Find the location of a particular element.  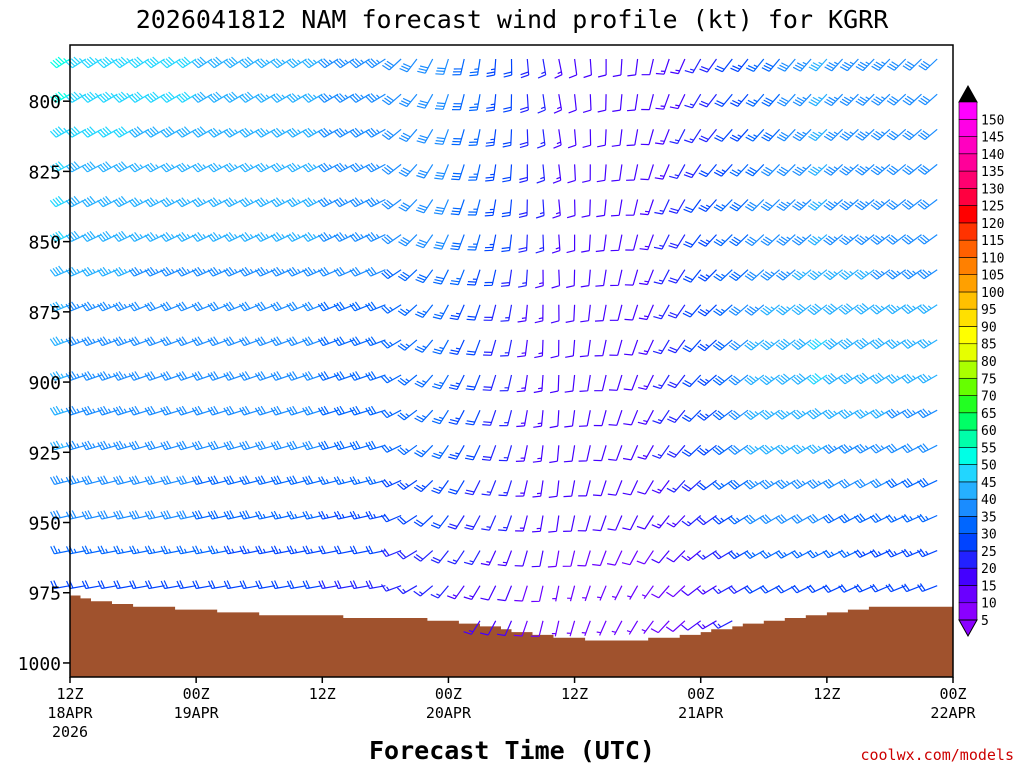

x-tick-date: 18APR is located at coordinates (70, 713).